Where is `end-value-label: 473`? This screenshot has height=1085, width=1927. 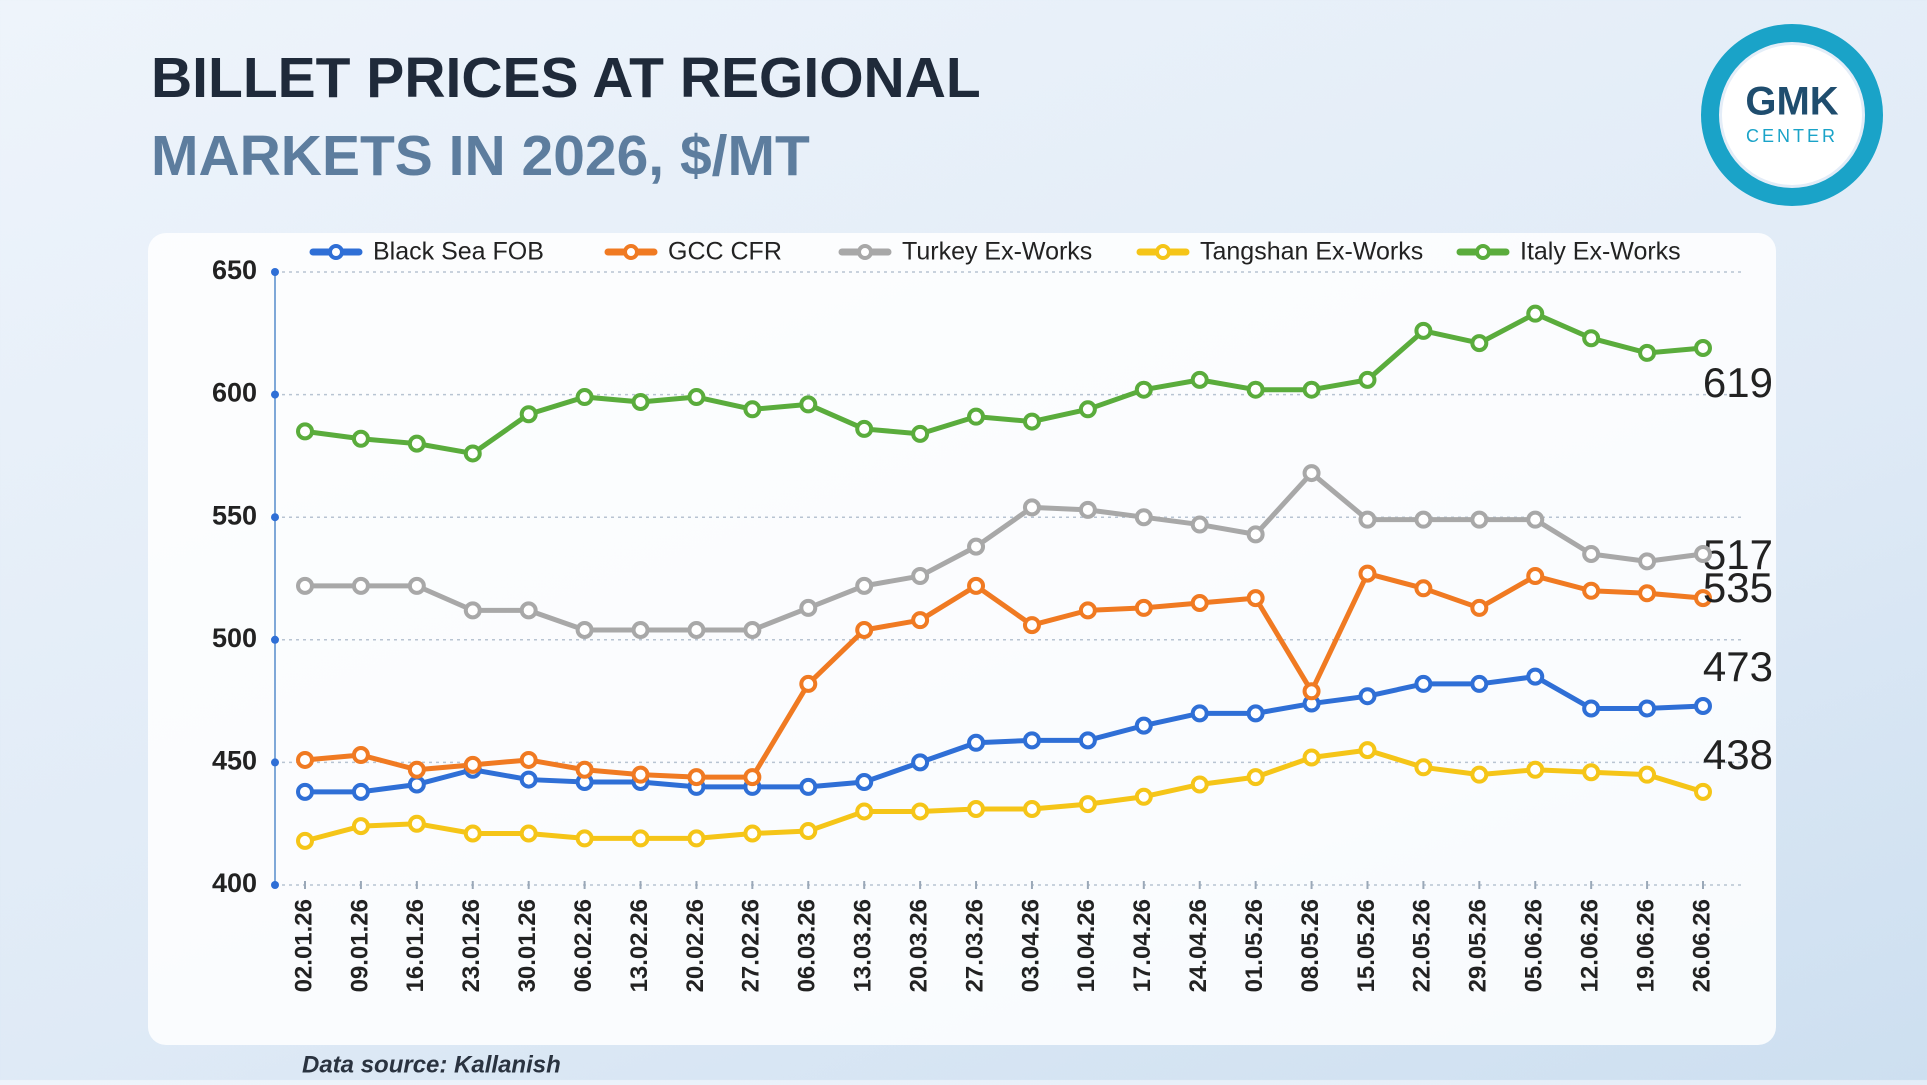
end-value-label: 473 is located at coordinates (1738, 666).